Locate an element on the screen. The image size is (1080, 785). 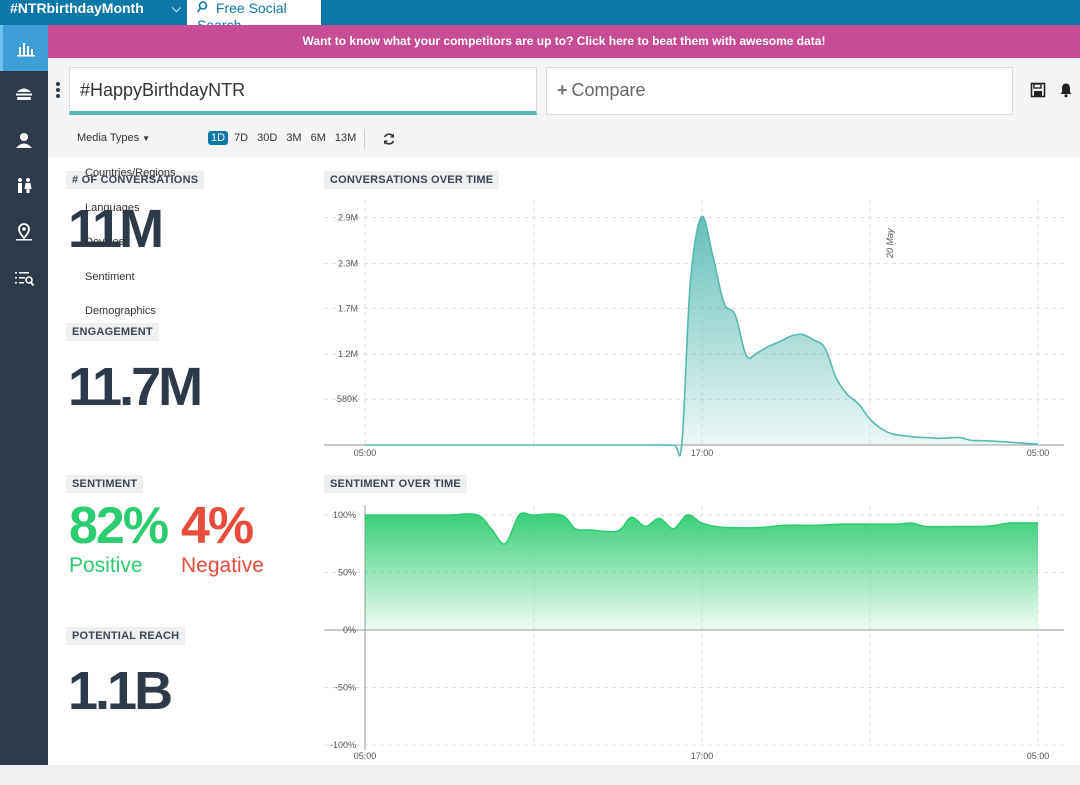
kebab-menu-icon is located at coordinates (60, 90).